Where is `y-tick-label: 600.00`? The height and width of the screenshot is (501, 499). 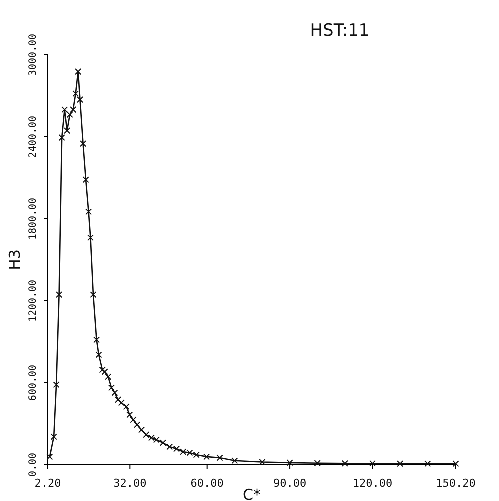
y-tick-label: 600.00 is located at coordinates (33, 383).